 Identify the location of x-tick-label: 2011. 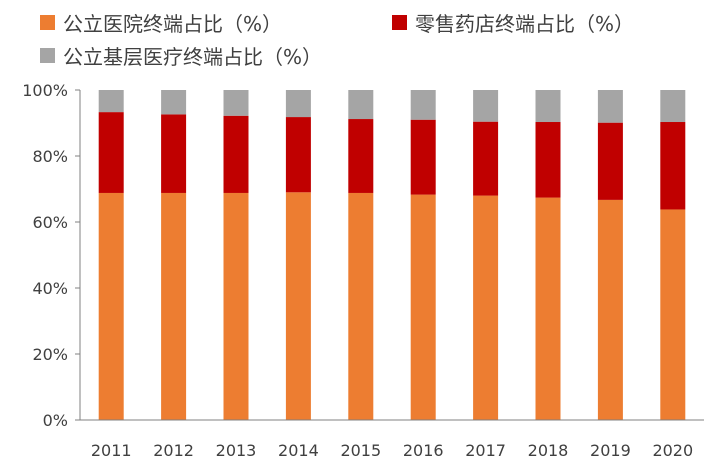
(111, 450).